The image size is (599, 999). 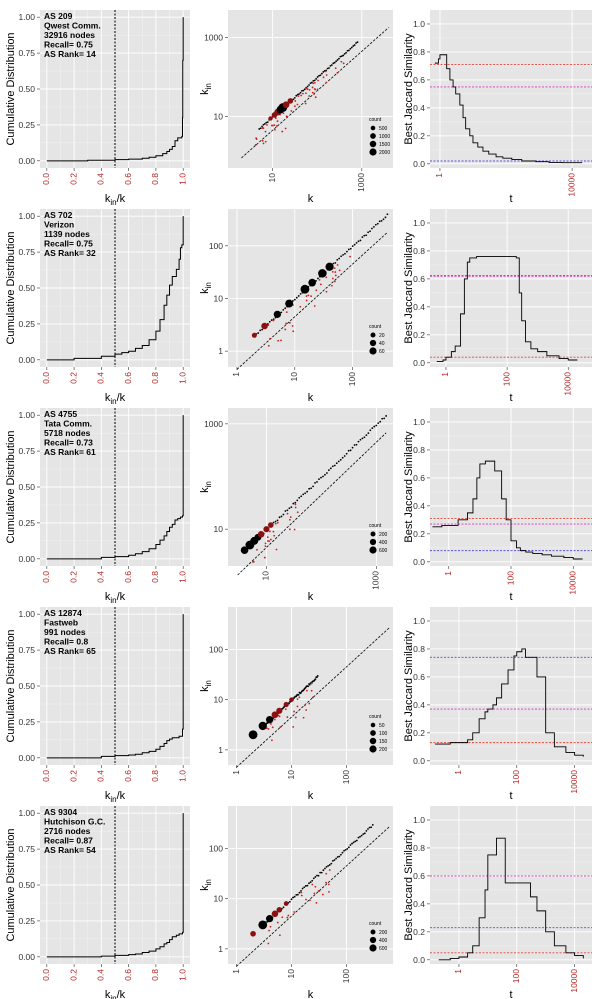 I want to click on annotation-line: Tata Comm., so click(x=68, y=424).